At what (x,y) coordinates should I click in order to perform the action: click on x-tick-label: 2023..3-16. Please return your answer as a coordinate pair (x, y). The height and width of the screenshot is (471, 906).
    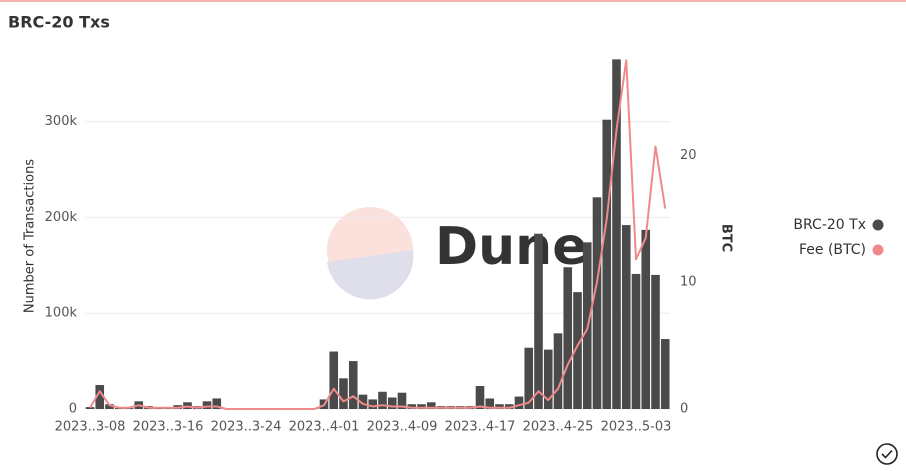
    Looking at the image, I should click on (168, 427).